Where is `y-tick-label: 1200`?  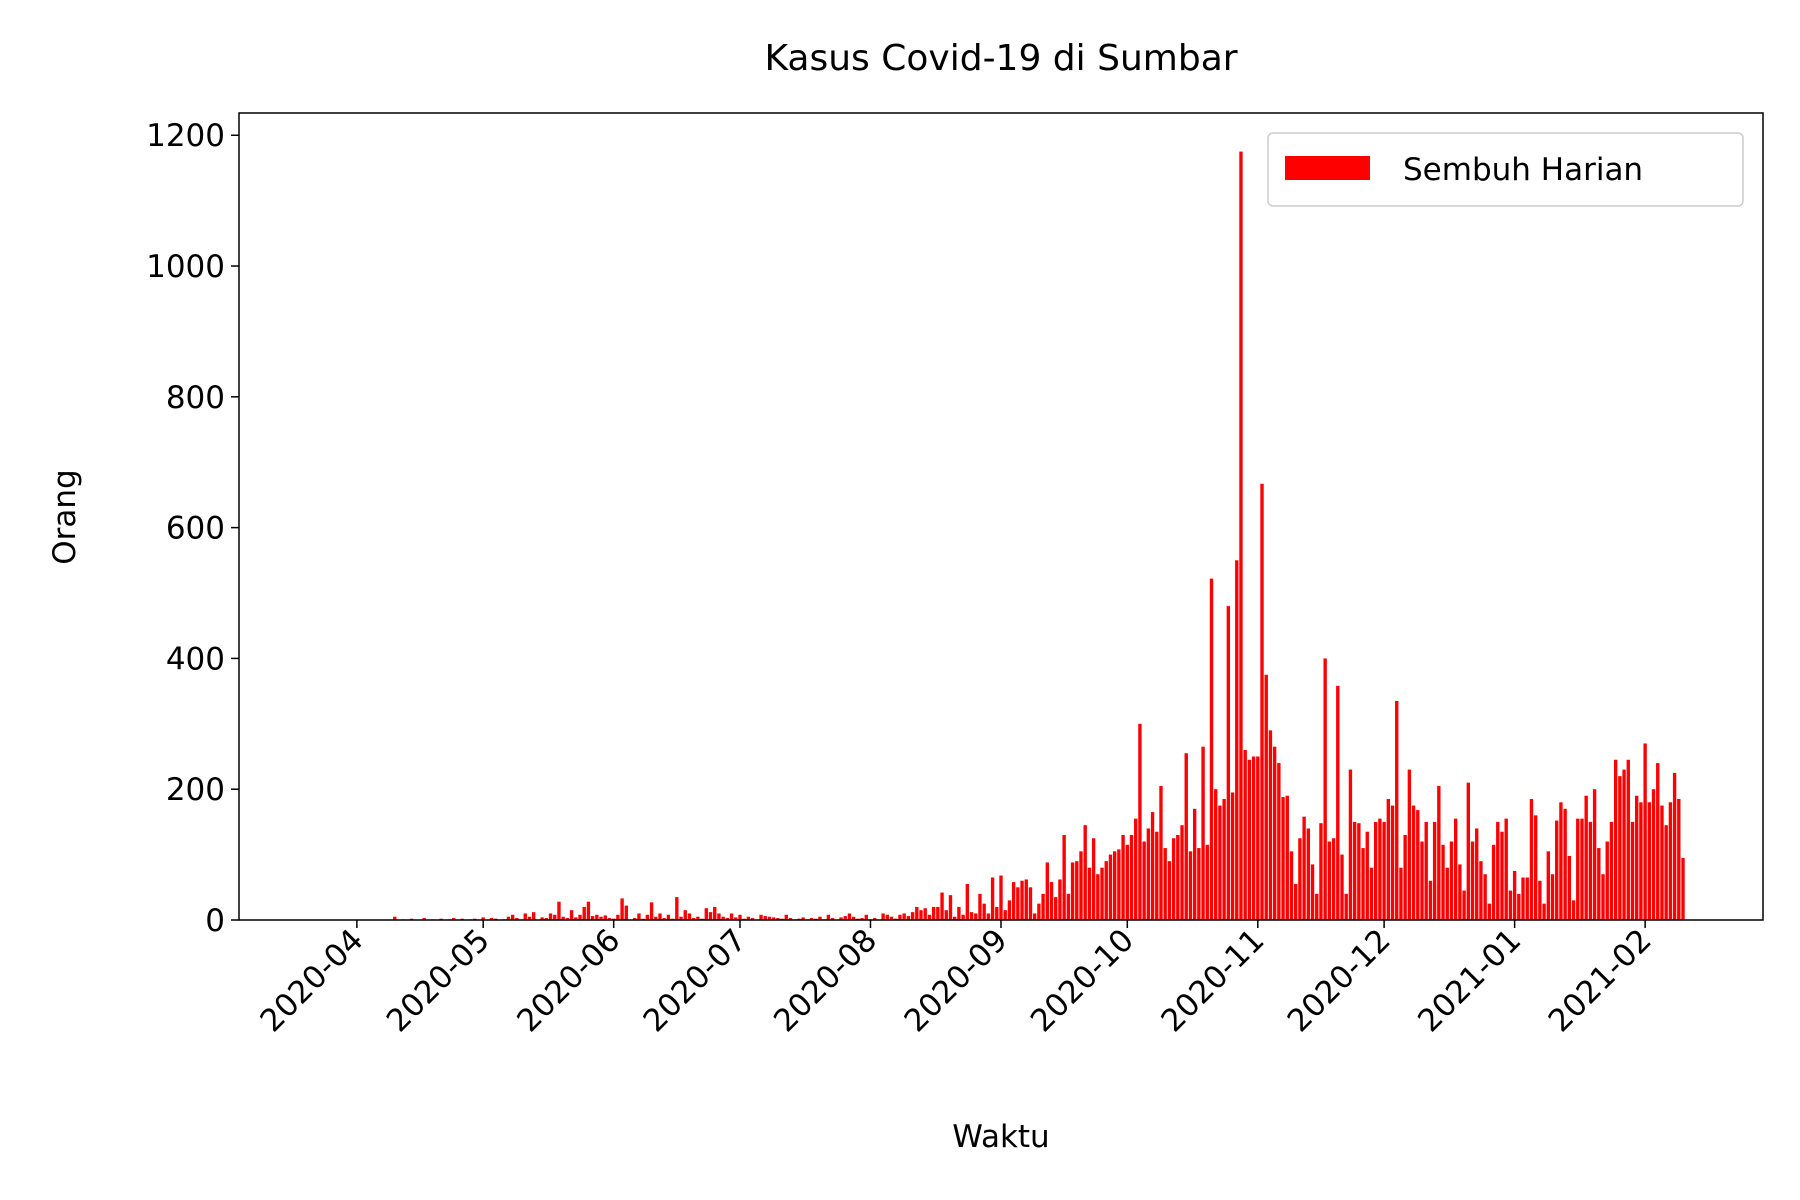 y-tick-label: 1200 is located at coordinates (185, 136).